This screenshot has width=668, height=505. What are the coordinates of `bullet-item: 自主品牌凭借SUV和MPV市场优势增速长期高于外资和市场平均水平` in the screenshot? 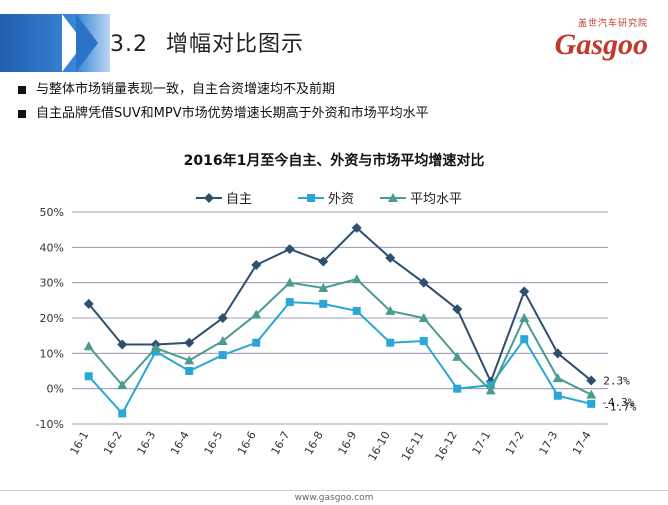 It's located at (223, 114).